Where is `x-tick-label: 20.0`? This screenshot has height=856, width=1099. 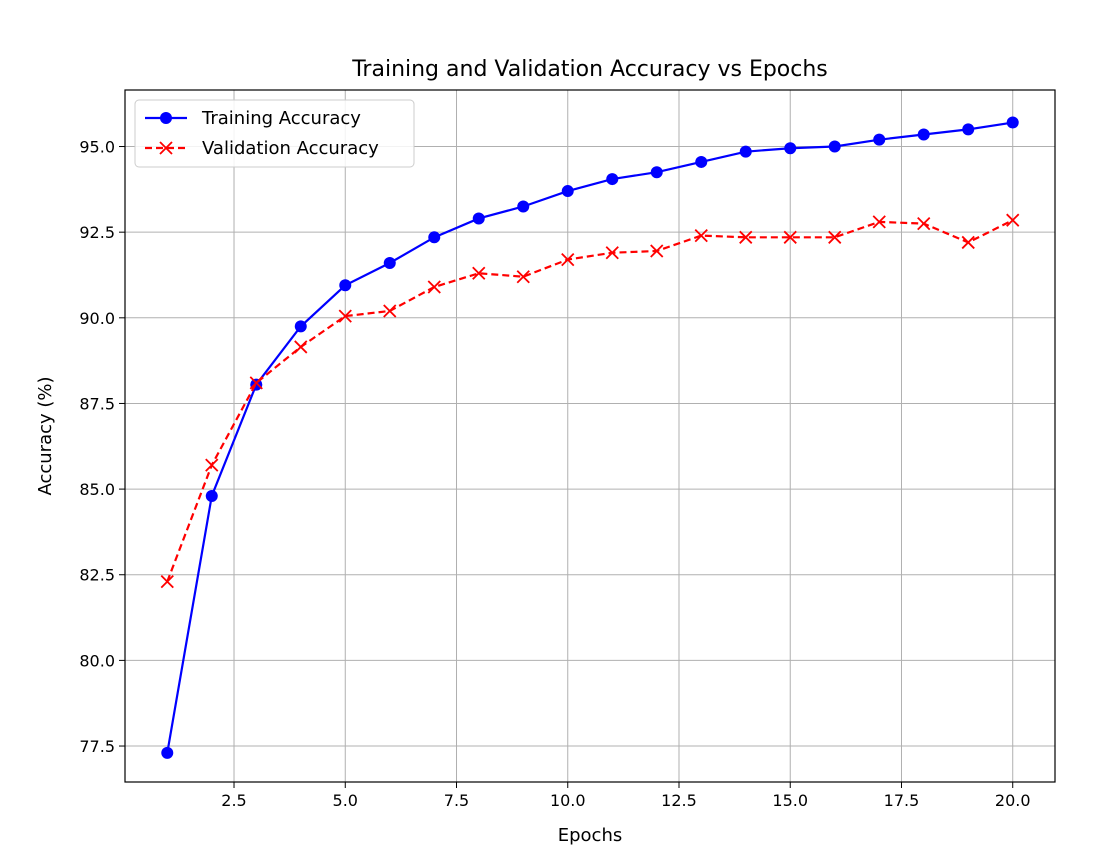
x-tick-label: 20.0 is located at coordinates (1013, 800).